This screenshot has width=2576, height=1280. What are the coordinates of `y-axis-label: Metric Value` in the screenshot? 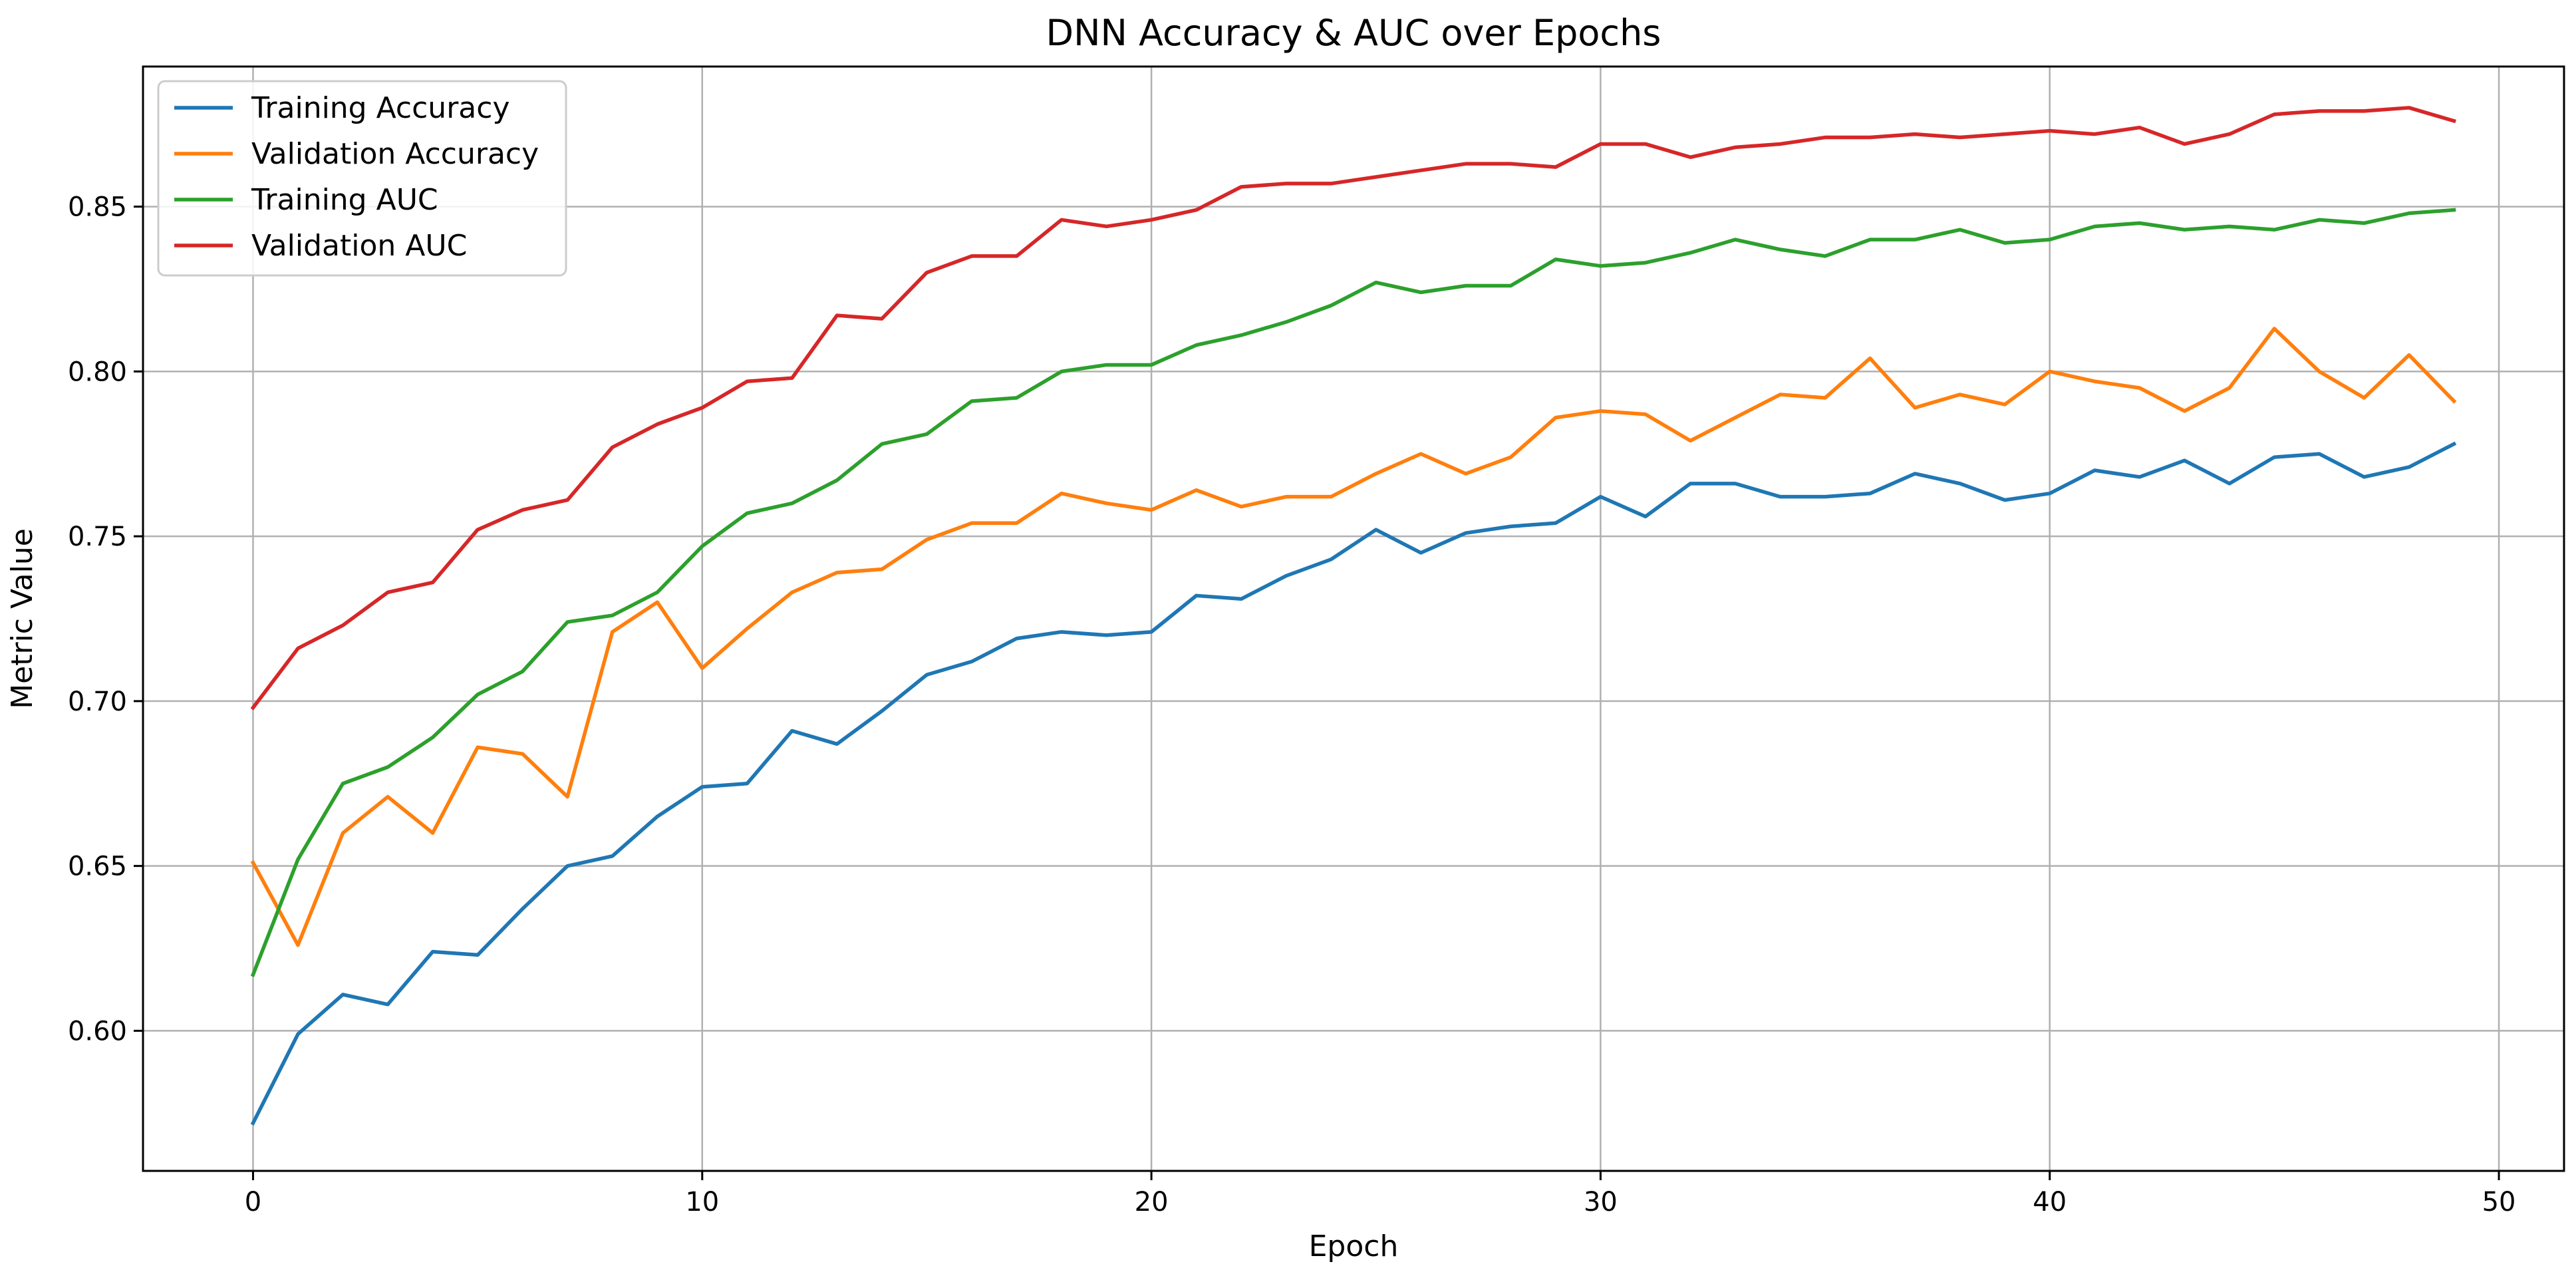 It's located at (22, 619).